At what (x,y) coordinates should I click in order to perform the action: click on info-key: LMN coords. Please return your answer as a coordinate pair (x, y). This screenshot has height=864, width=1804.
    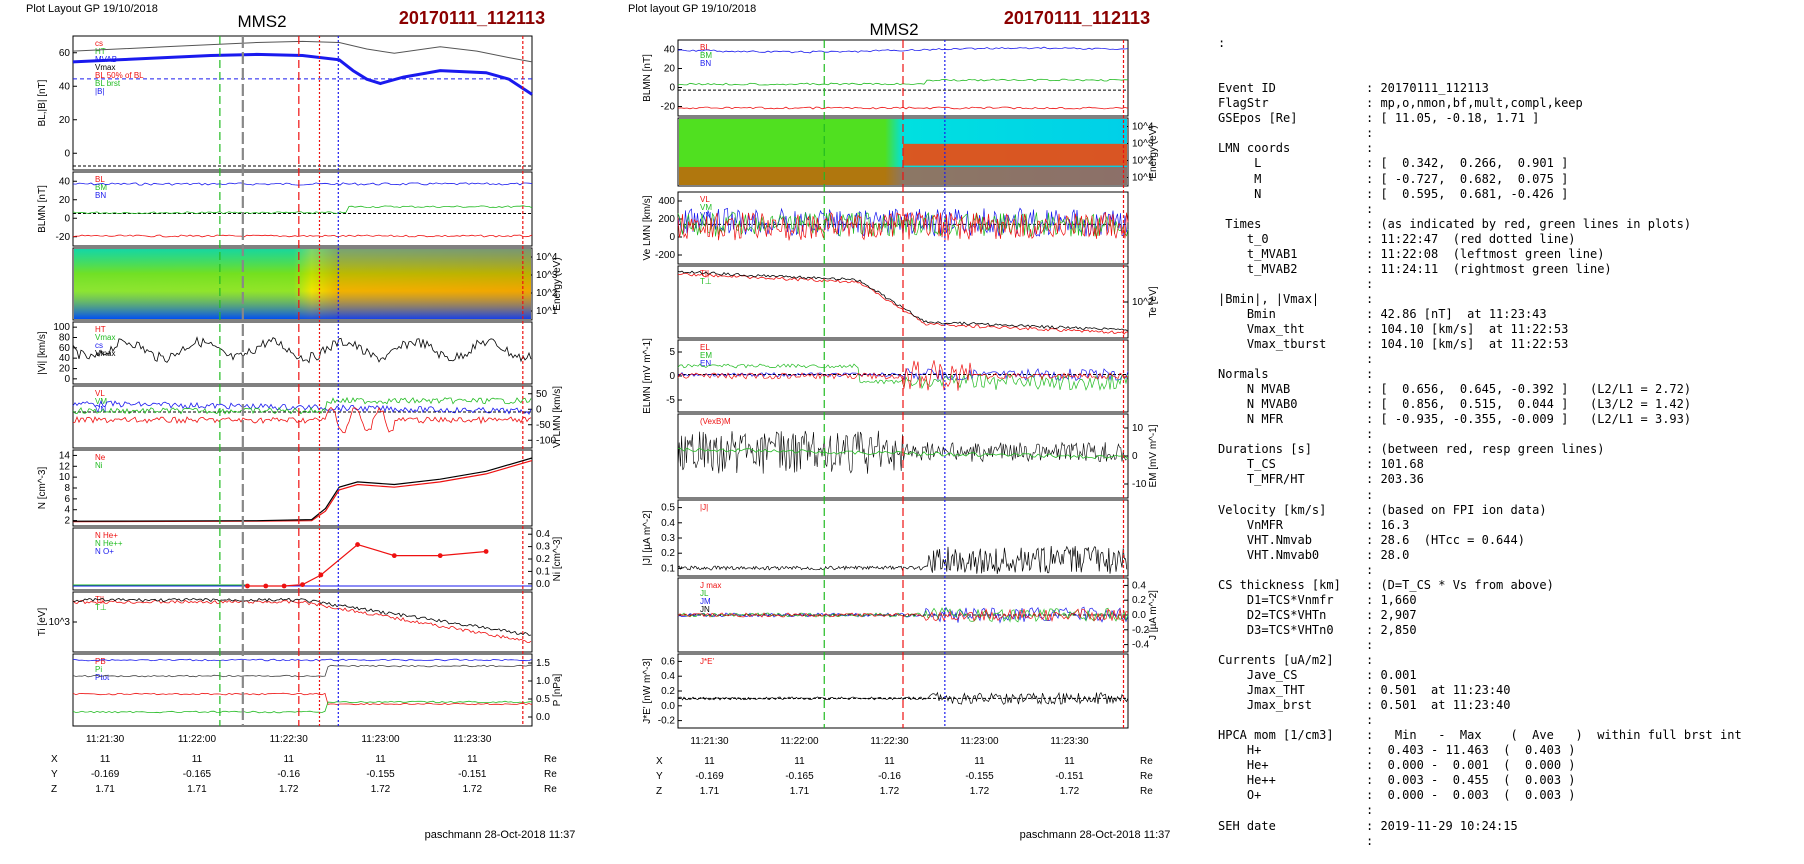
    Looking at the image, I should click on (1254, 148).